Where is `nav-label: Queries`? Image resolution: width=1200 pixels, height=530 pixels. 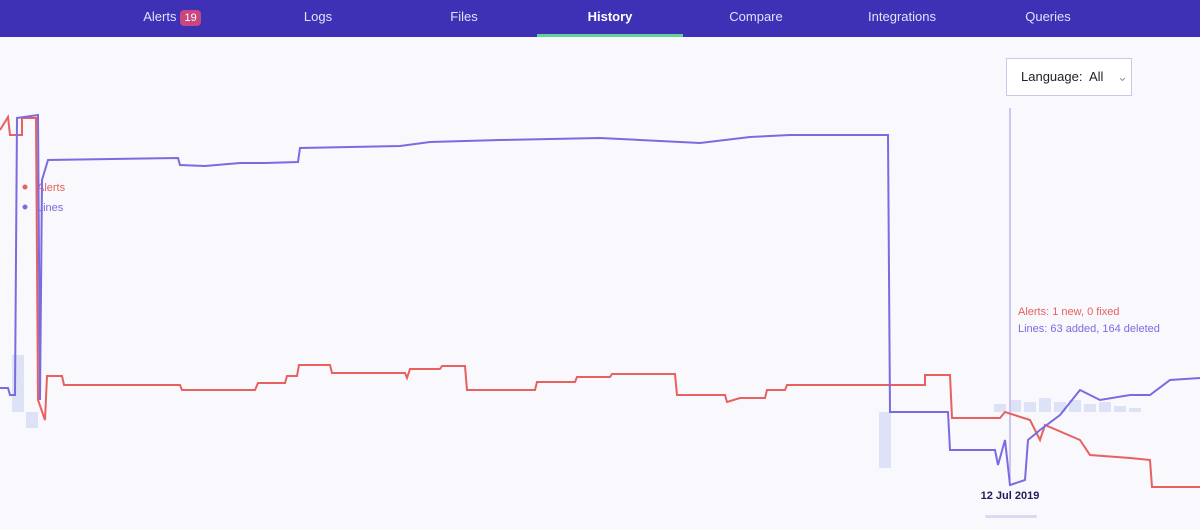 nav-label: Queries is located at coordinates (1048, 16).